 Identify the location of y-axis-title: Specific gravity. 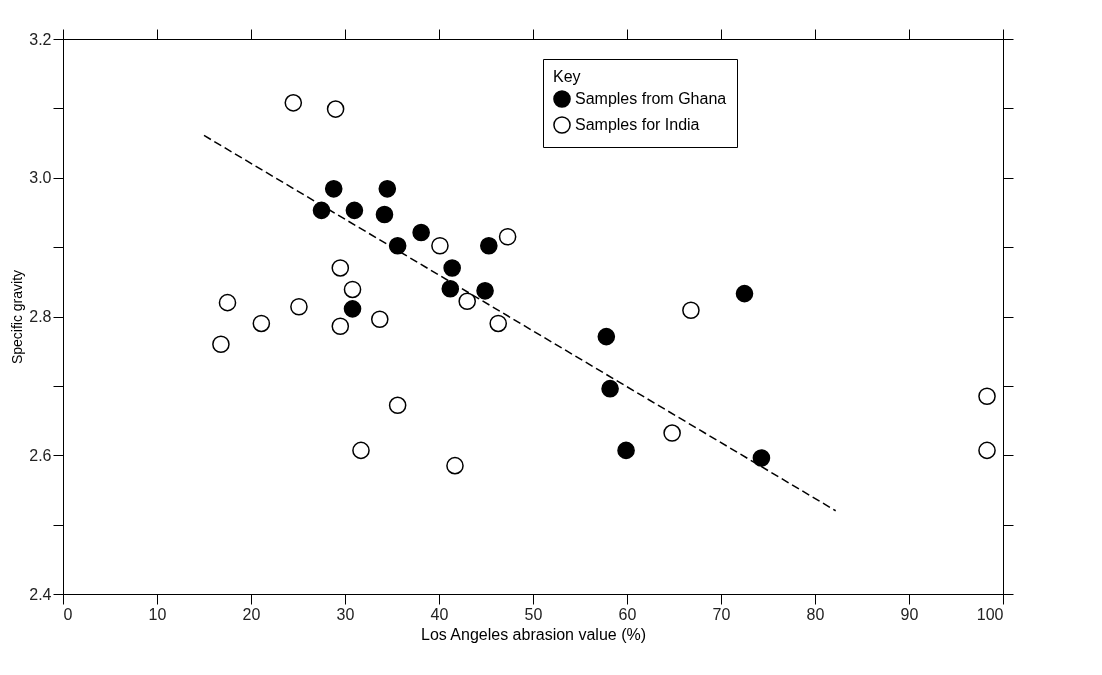
(17, 317).